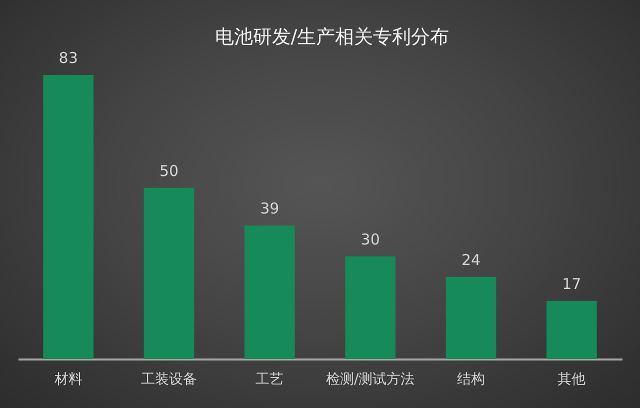 This screenshot has height=408, width=640. What do you see at coordinates (270, 380) in the screenshot?
I see `x-tick-label: 工艺` at bounding box center [270, 380].